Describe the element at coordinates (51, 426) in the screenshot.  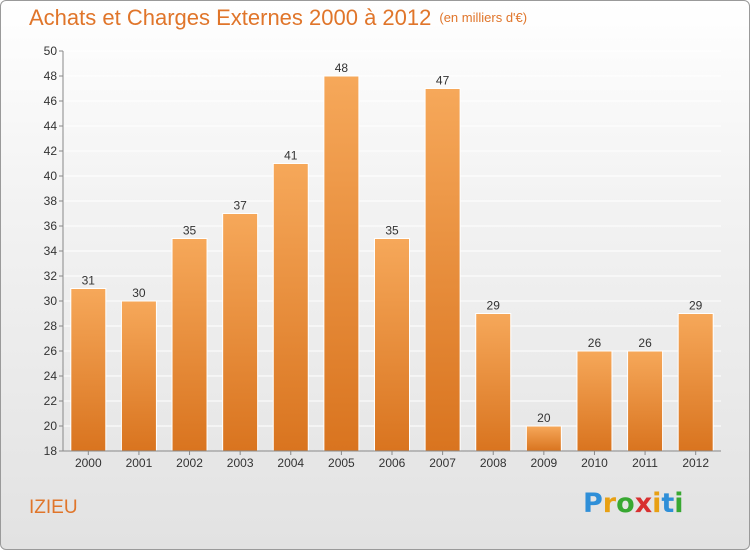
I see `y-tick-label: 20` at that location.